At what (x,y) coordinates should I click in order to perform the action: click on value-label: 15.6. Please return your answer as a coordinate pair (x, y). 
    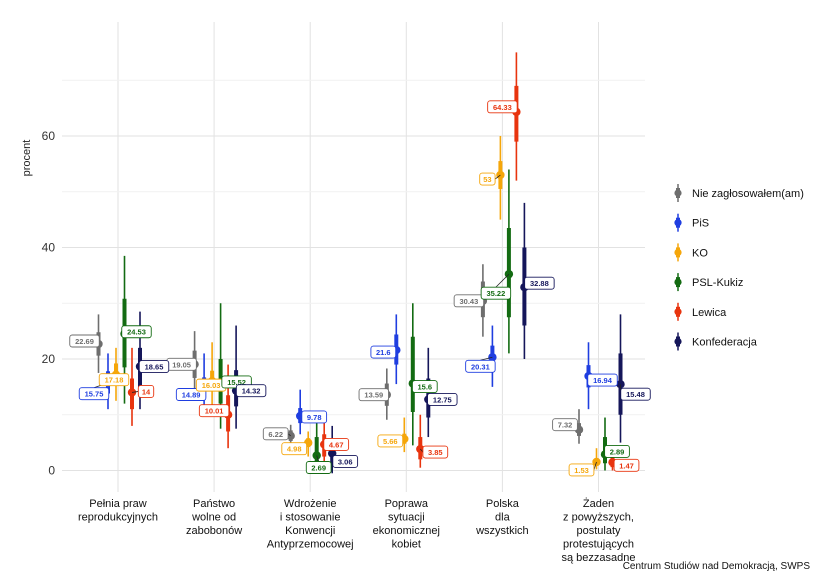
    Looking at the image, I should click on (424, 386).